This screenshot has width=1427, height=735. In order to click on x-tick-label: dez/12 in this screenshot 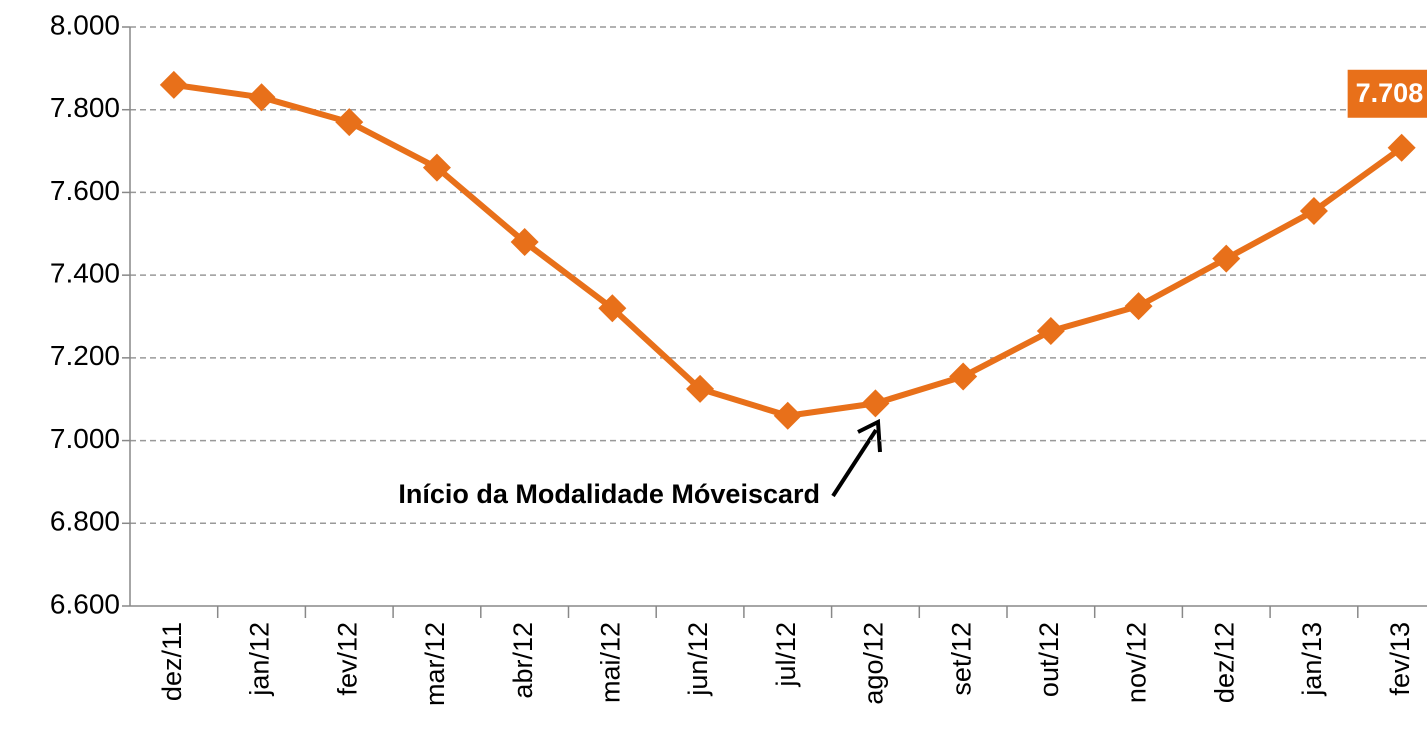, I will do `click(1224, 662)`.